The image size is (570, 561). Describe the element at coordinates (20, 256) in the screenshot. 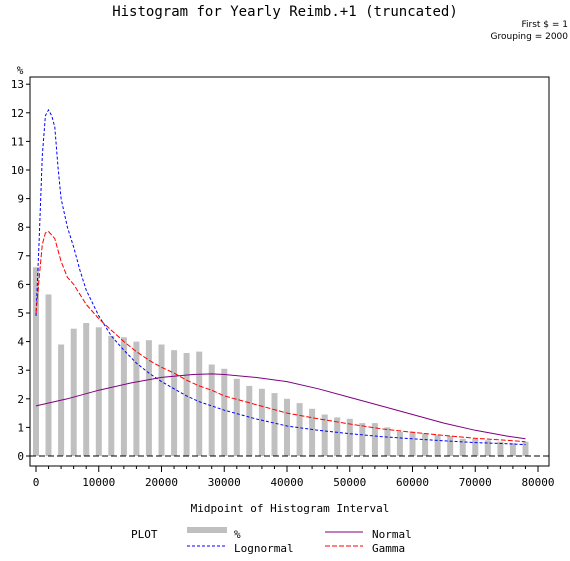

I see `y-tick-label: 7` at that location.